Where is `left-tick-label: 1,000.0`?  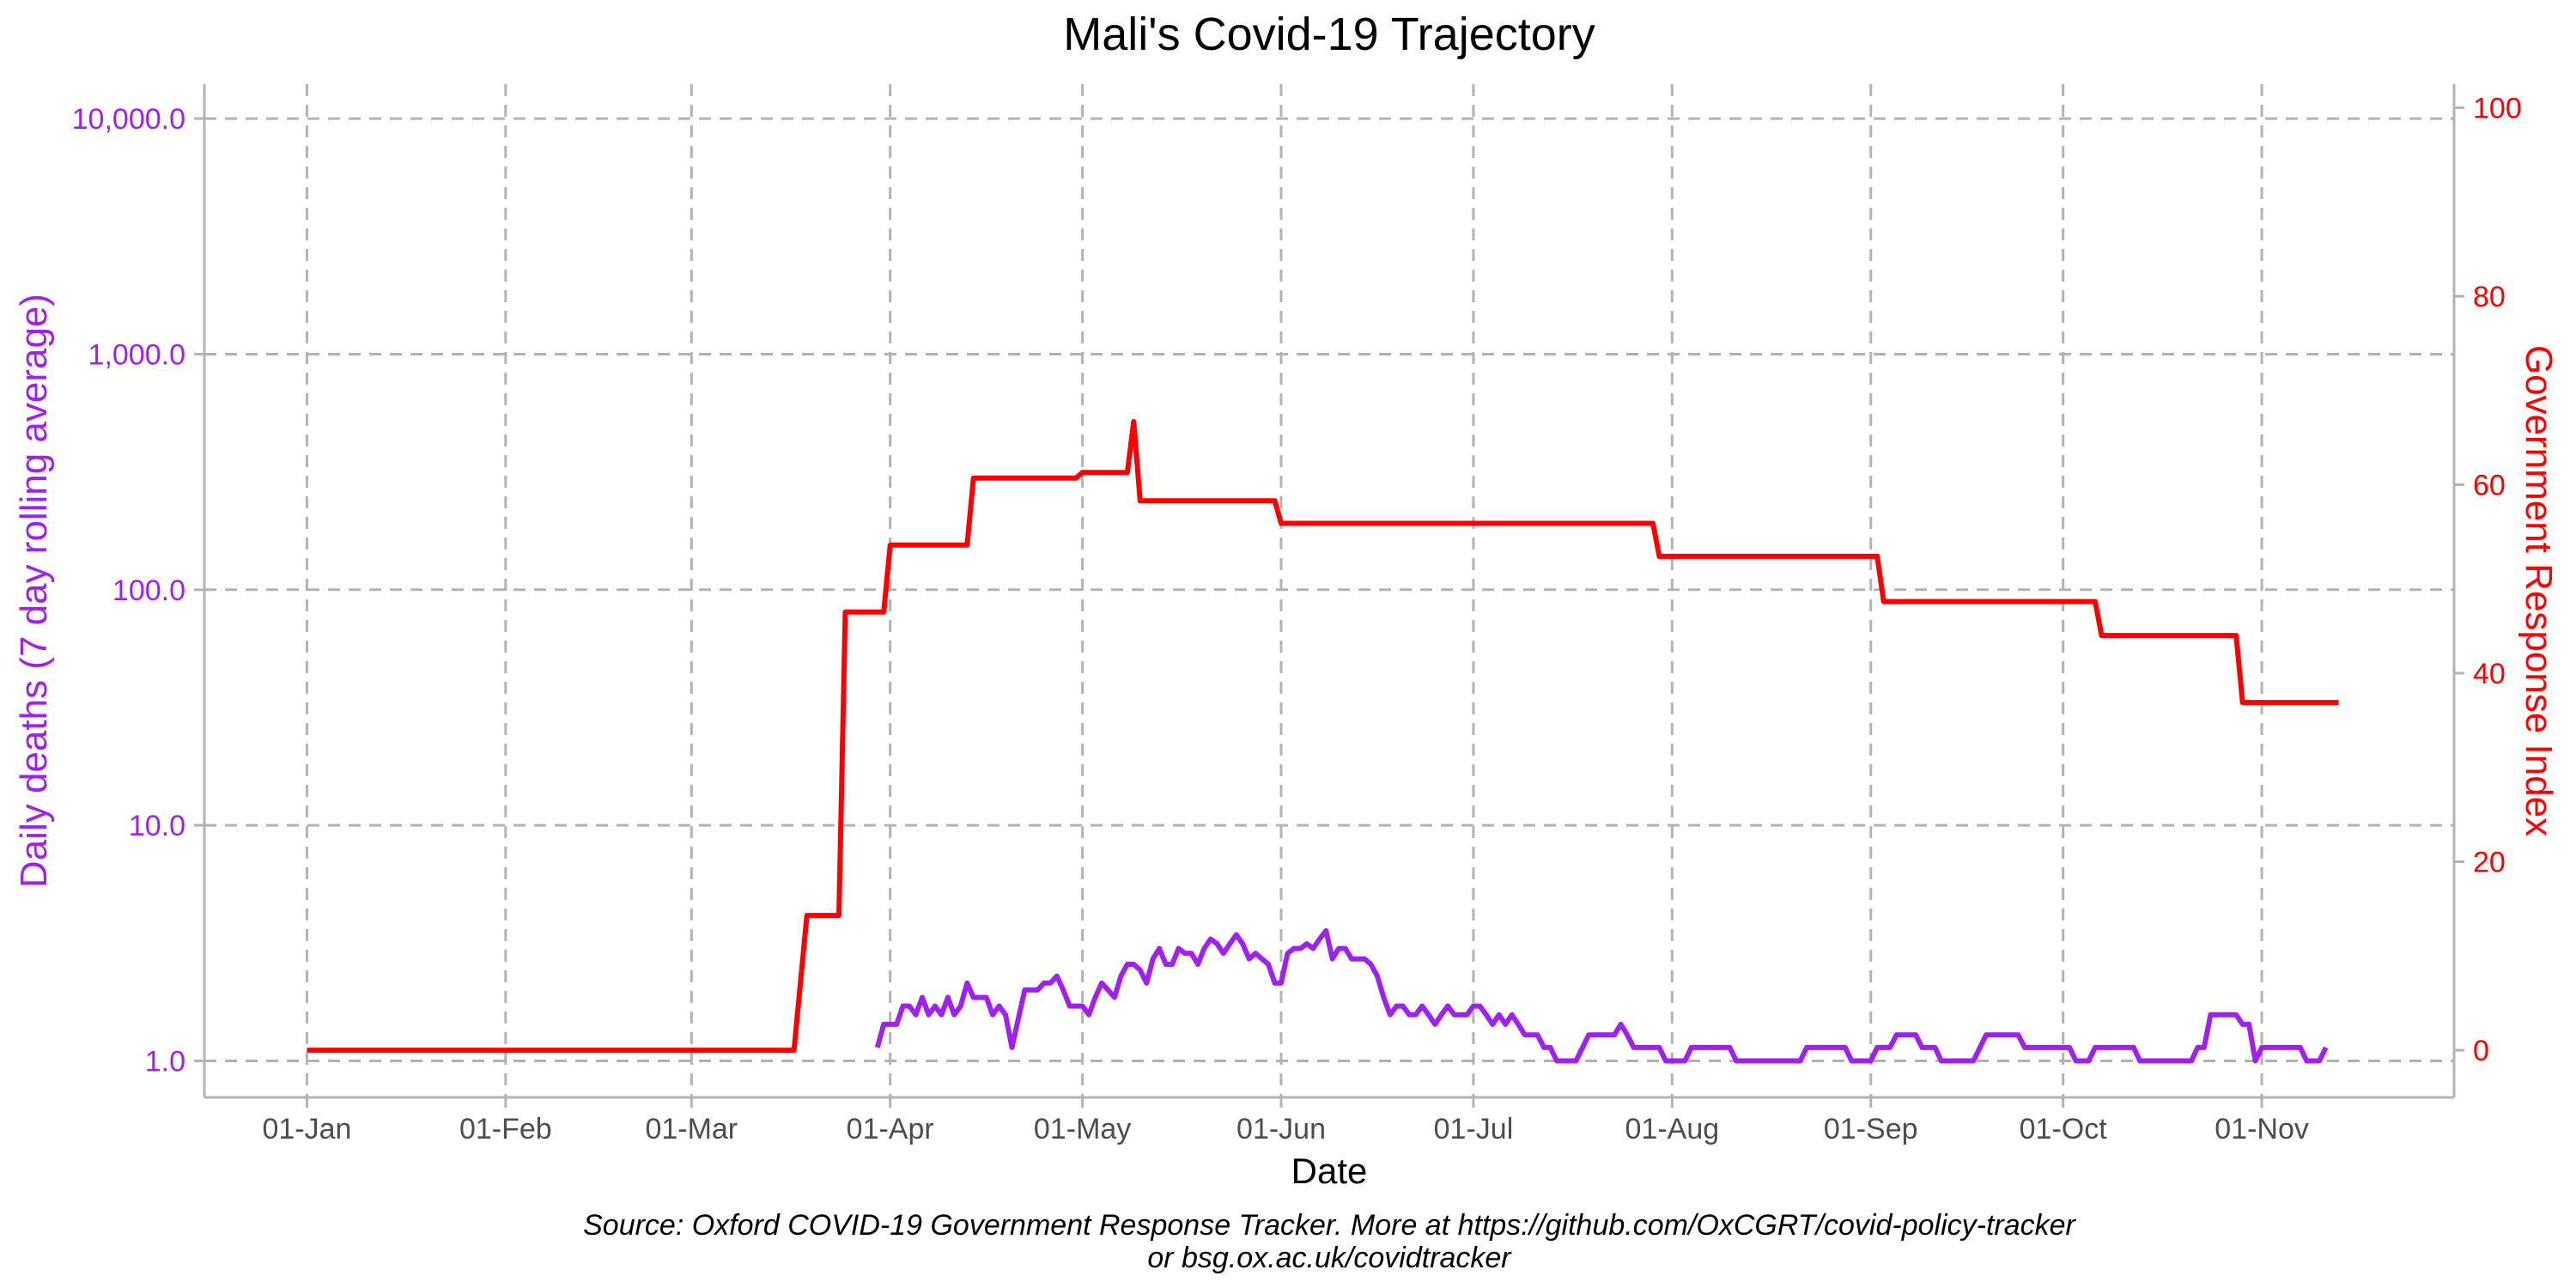 left-tick-label: 1,000.0 is located at coordinates (137, 355).